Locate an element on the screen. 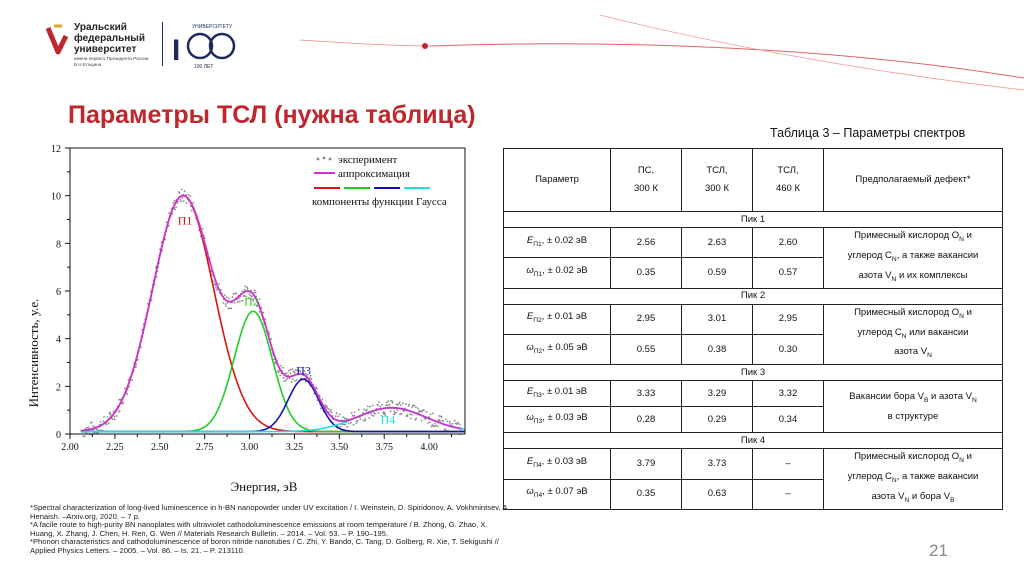 This screenshot has width=1024, height=574. value-cell: 0.55 is located at coordinates (646, 349).